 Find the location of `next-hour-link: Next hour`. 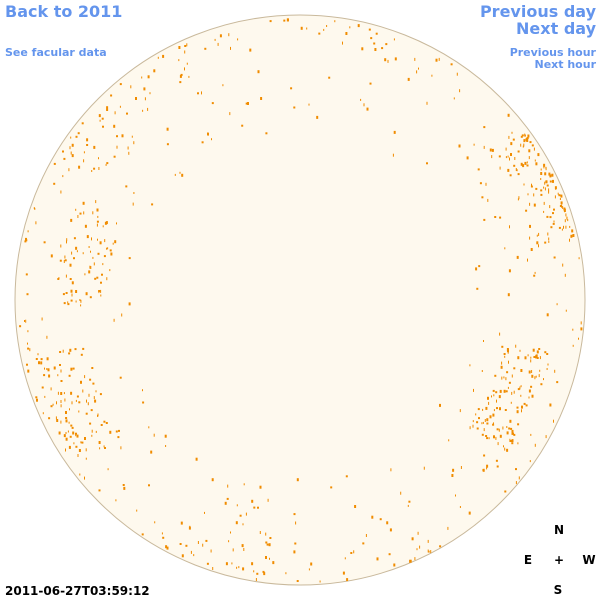

next-hour-link: Next hour is located at coordinates (566, 64).